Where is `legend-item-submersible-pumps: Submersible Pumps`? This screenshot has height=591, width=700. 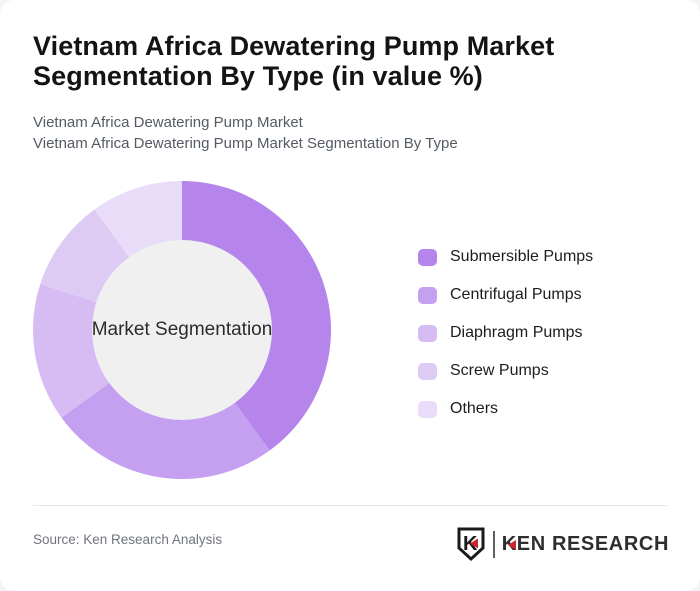 legend-item-submersible-pumps: Submersible Pumps is located at coordinates (505, 257).